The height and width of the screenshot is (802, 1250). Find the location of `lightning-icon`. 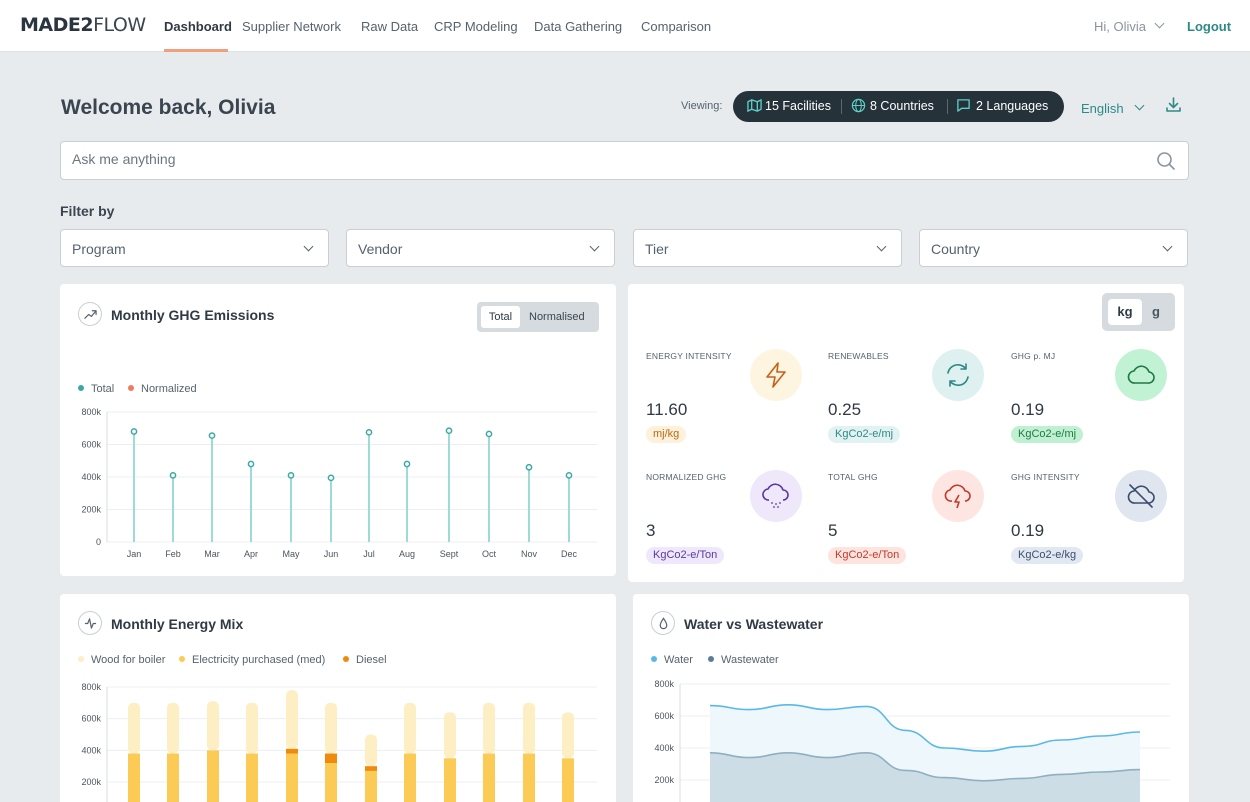

lightning-icon is located at coordinates (776, 375).